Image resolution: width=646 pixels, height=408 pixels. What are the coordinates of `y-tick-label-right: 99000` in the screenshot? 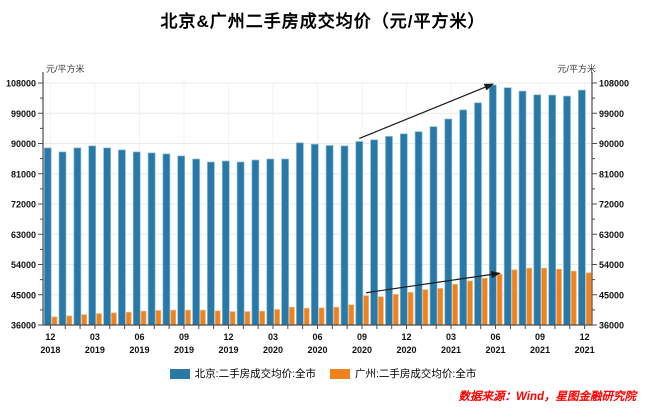 It's located at (611, 114).